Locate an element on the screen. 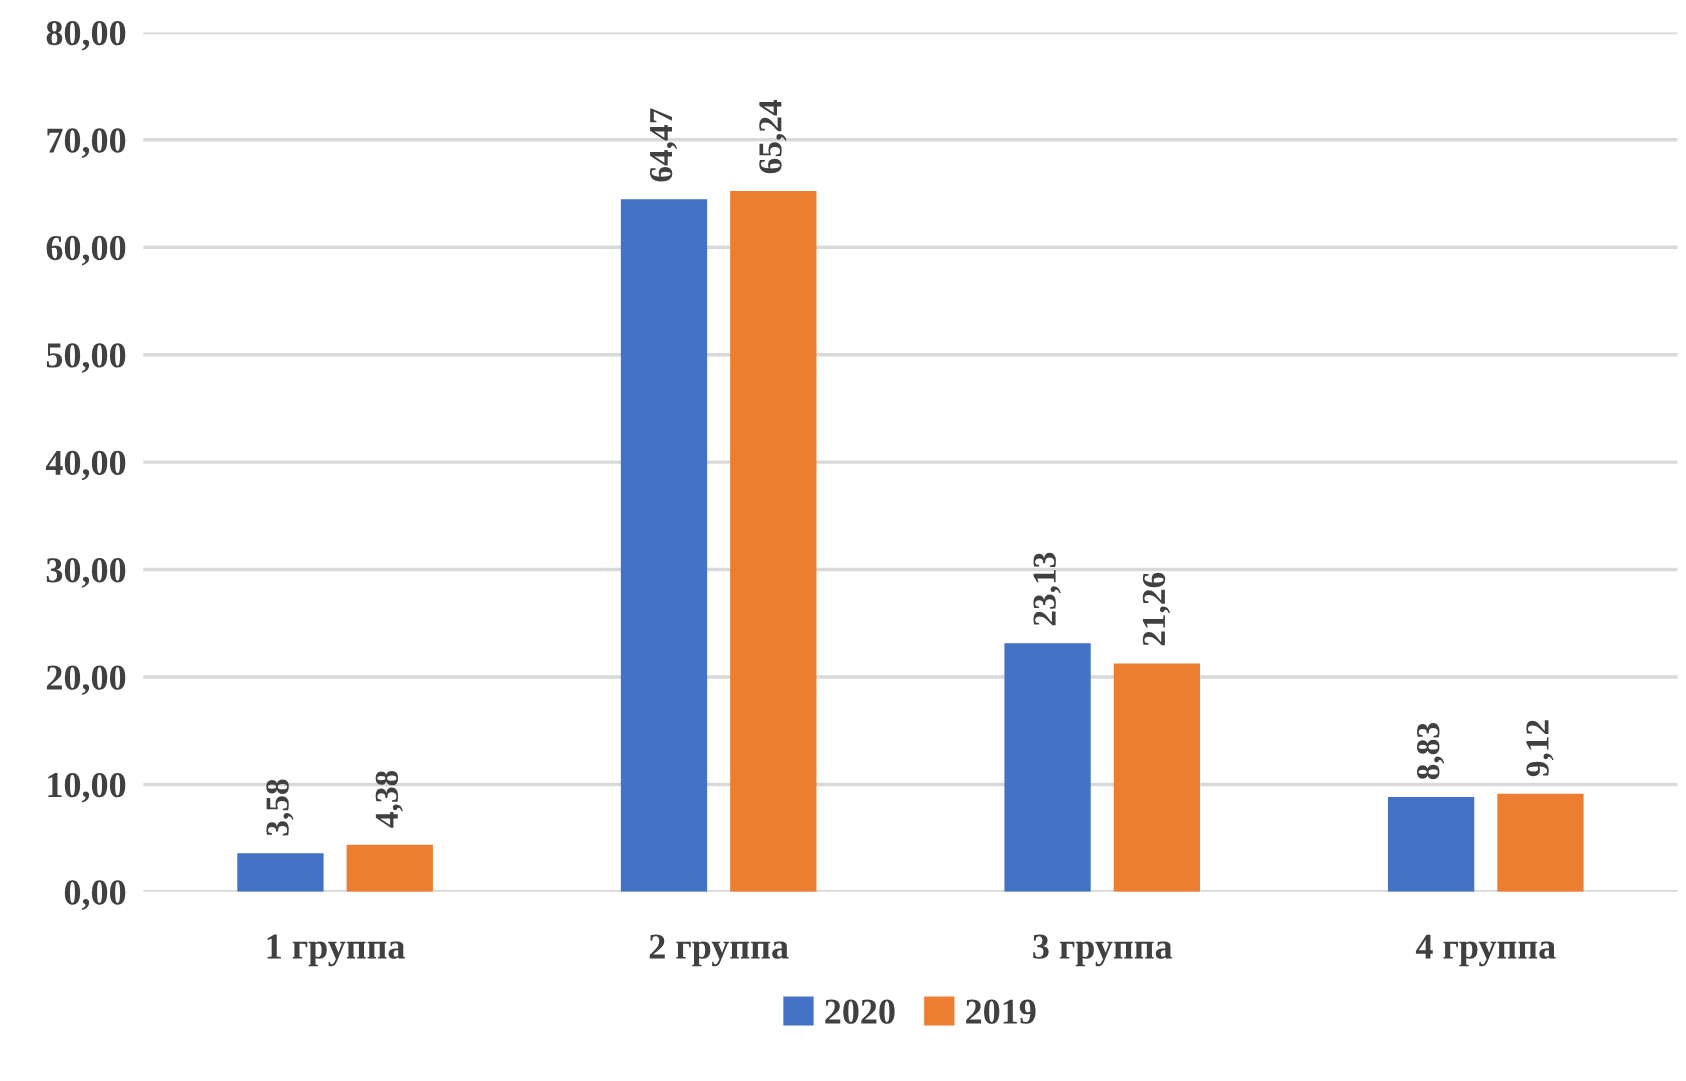  data-label: 9,12 is located at coordinates (1540, 748).